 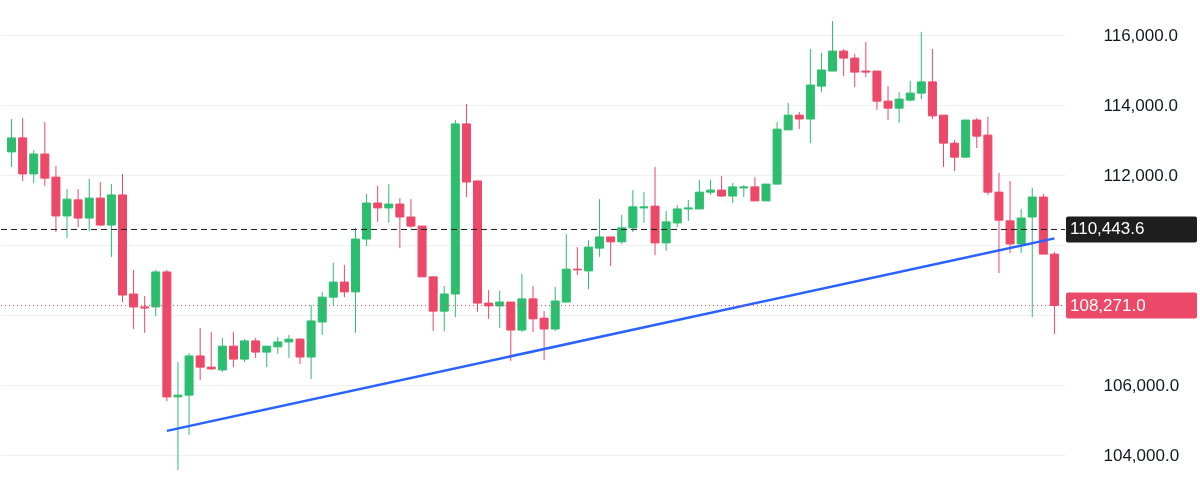 I want to click on ref-line-label: 108,271.0, so click(x=1108, y=305).